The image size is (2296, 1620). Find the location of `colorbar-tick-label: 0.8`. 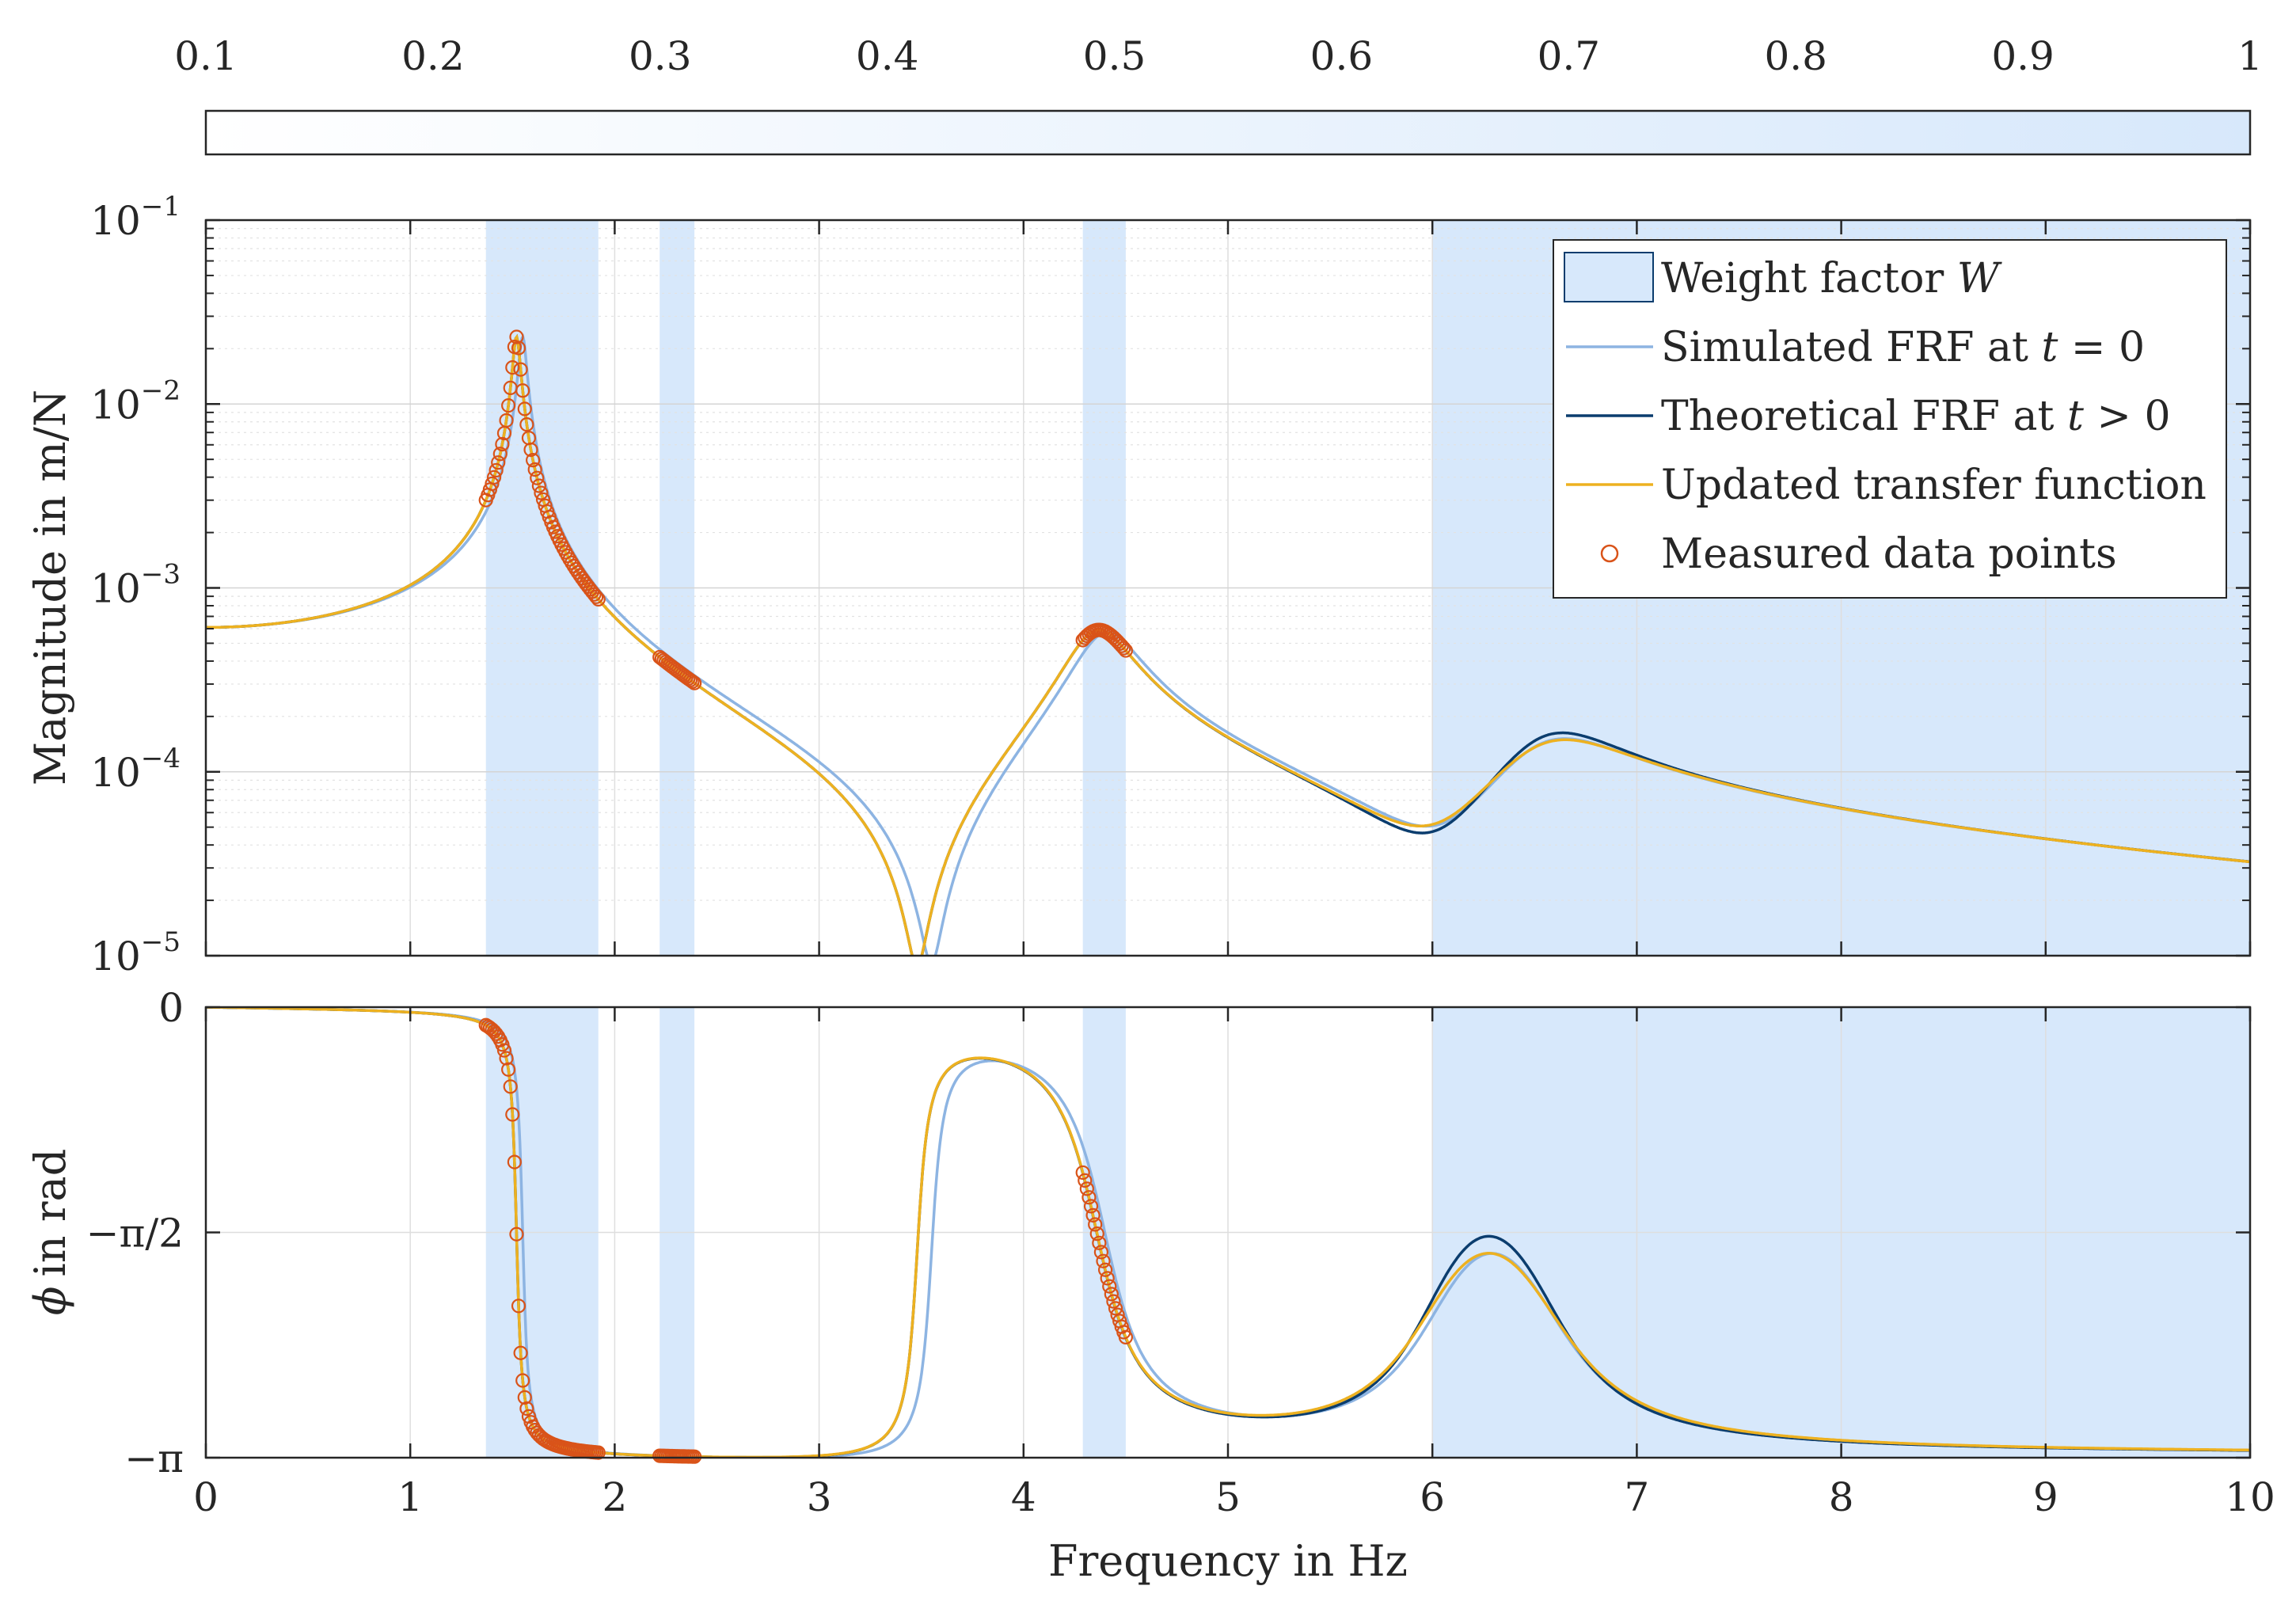

colorbar-tick-label: 0.8 is located at coordinates (1795, 56).